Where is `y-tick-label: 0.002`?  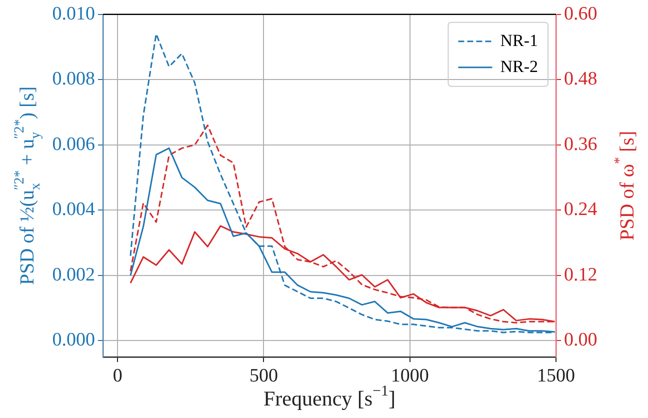
y-tick-label: 0.002 is located at coordinates (73, 275).